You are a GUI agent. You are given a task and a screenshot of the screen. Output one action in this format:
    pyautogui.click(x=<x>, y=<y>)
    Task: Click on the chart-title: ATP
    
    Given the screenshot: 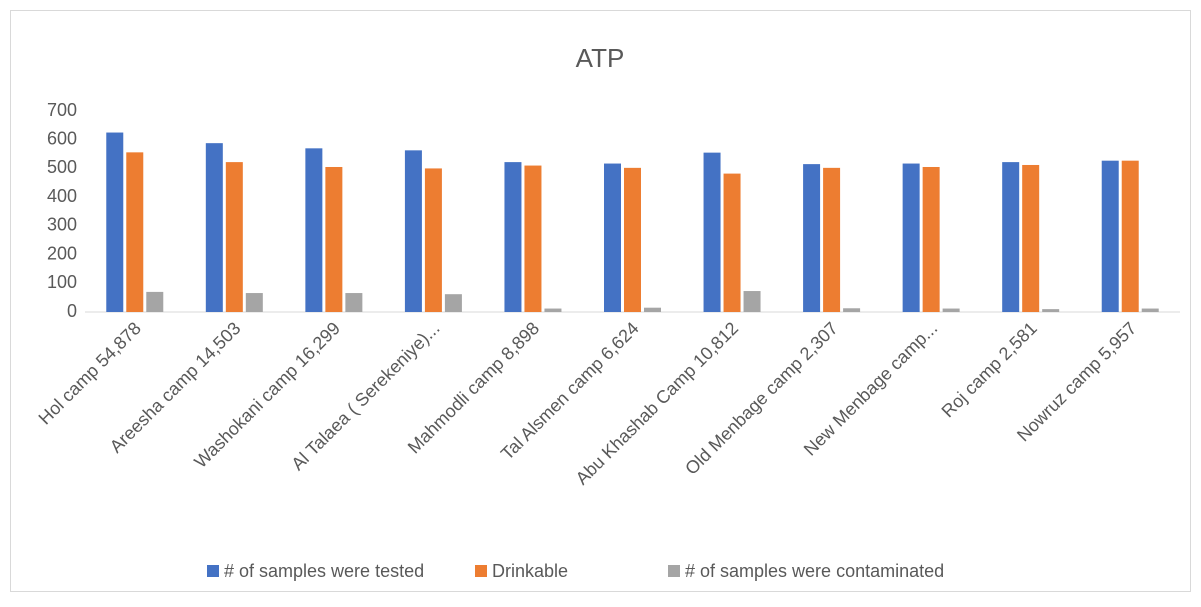 What is the action you would take?
    pyautogui.click(x=600, y=58)
    